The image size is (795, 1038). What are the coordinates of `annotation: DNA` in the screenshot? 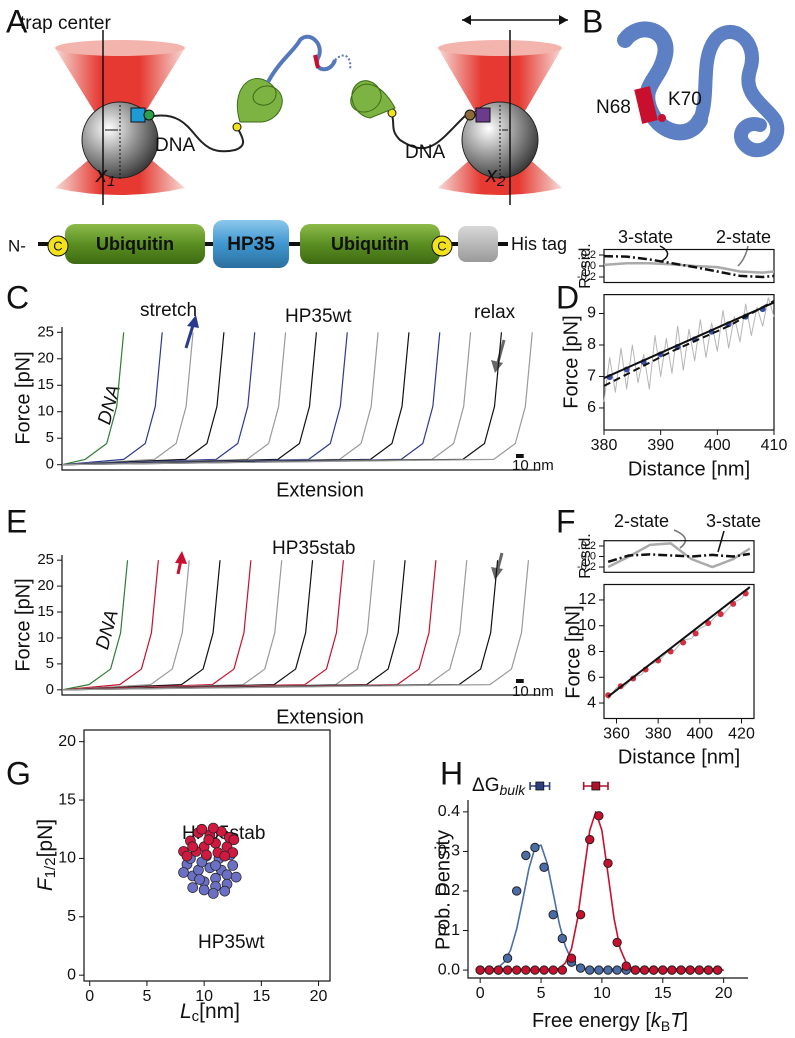 It's located at (107, 630).